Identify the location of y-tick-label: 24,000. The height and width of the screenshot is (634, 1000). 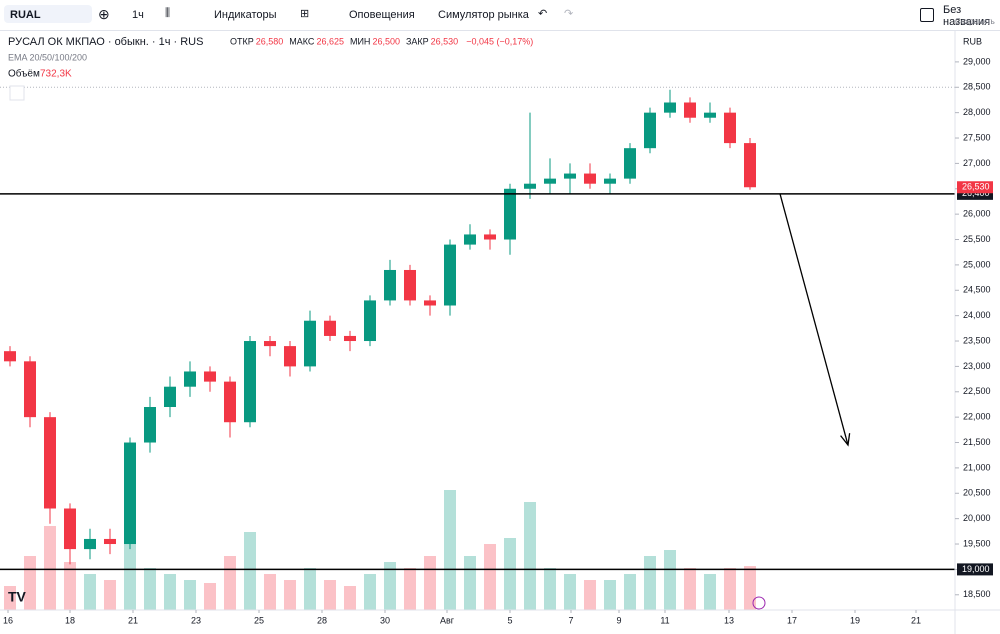
(977, 315).